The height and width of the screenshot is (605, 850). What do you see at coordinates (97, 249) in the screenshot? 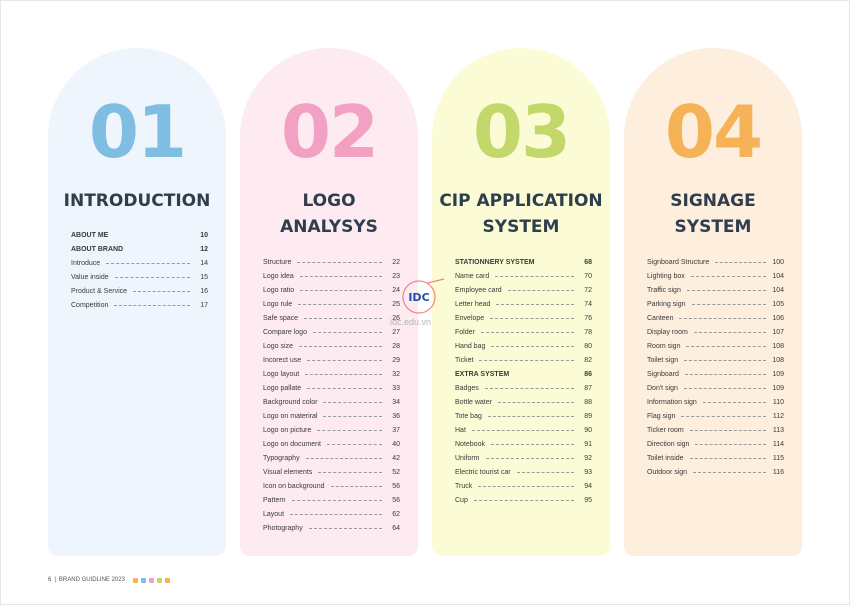
I see `toc-item-label: ABOUT BRAND` at bounding box center [97, 249].